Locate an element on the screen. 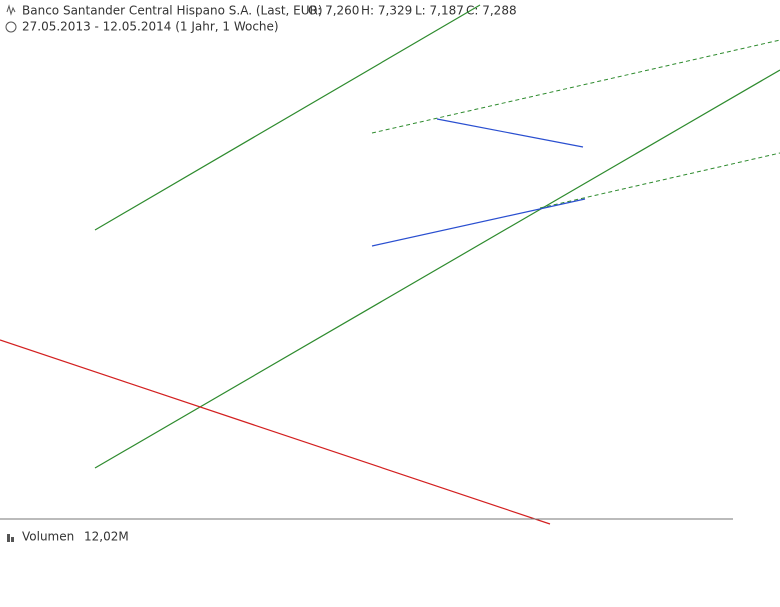 The height and width of the screenshot is (607, 780). dashed-lower is located at coordinates (659, 180).